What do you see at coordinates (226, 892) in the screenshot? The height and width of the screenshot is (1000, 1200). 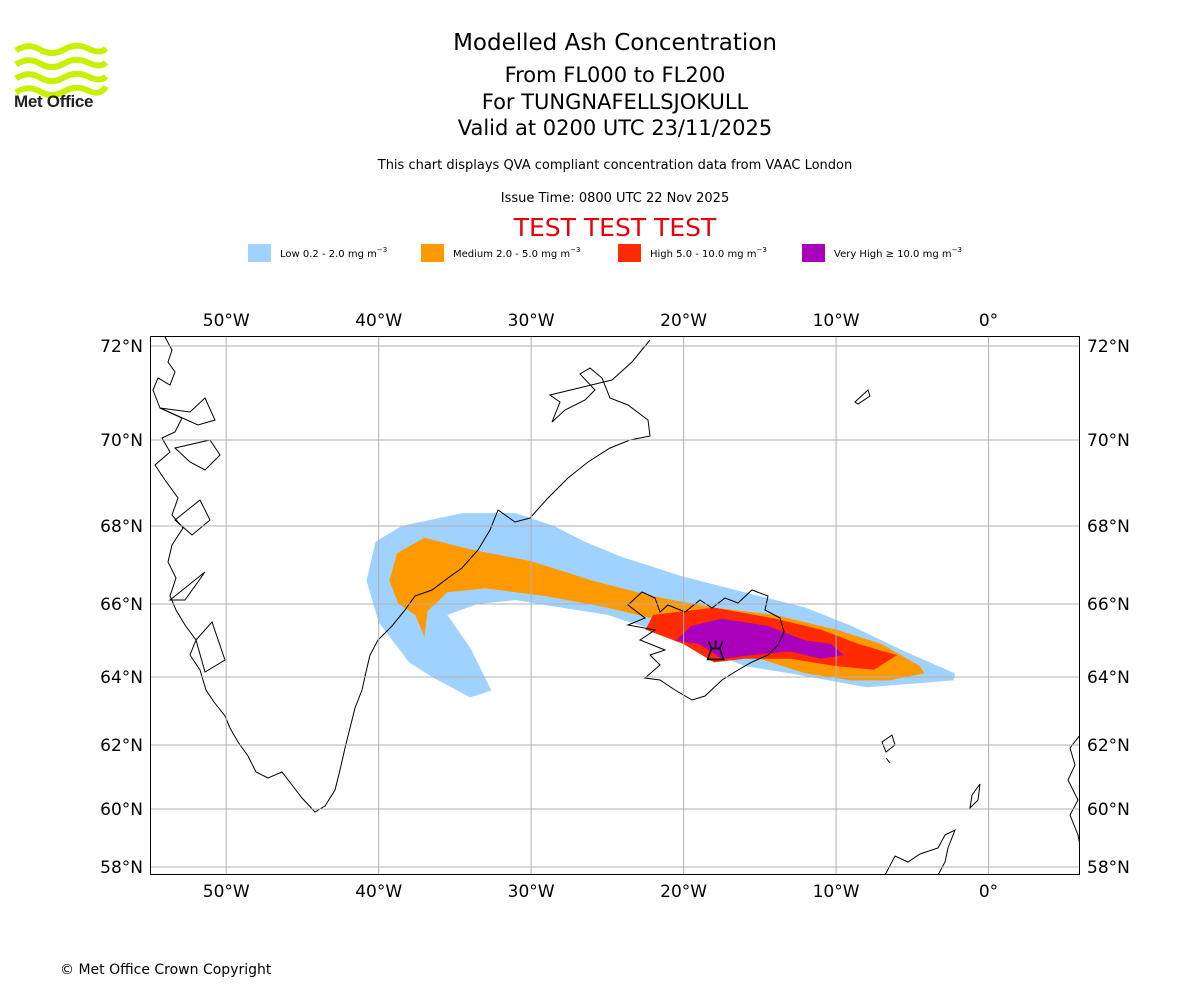 I see `lon-tick-label-bottom: 50°W` at bounding box center [226, 892].